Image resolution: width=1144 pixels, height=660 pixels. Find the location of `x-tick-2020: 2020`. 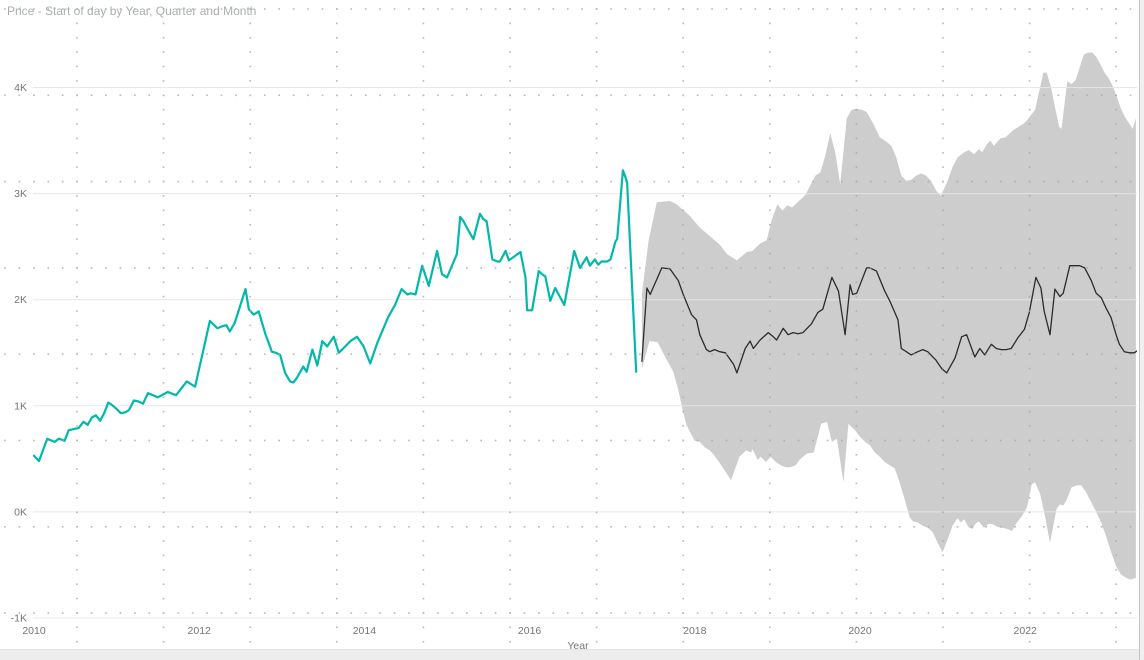

x-tick-2020: 2020 is located at coordinates (860, 631).